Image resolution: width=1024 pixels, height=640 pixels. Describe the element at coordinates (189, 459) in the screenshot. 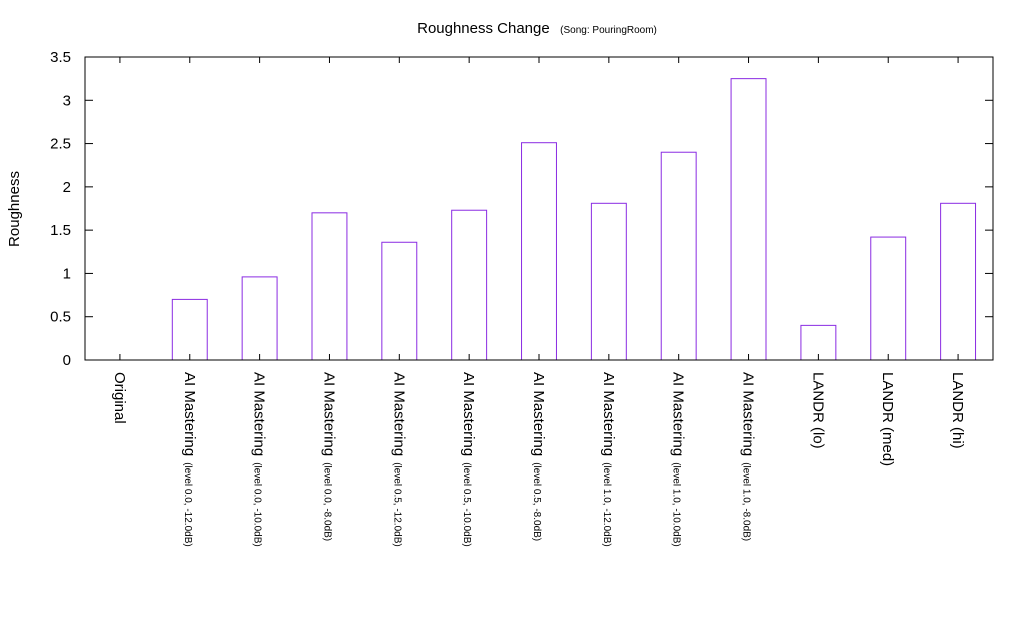

I see `x-category-label: AI Mastering (level 0.0, -12.0dB)` at that location.